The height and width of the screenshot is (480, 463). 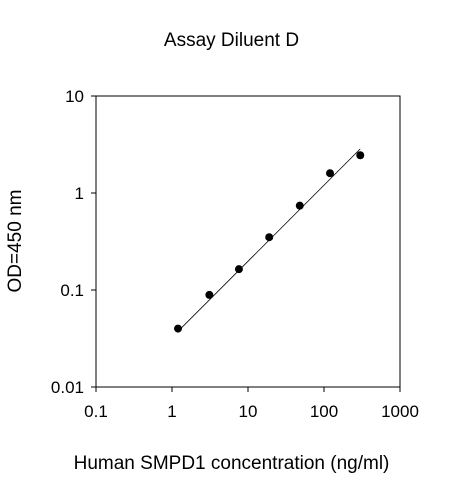 I want to click on y-tick-label: 0.1, so click(x=72, y=290).